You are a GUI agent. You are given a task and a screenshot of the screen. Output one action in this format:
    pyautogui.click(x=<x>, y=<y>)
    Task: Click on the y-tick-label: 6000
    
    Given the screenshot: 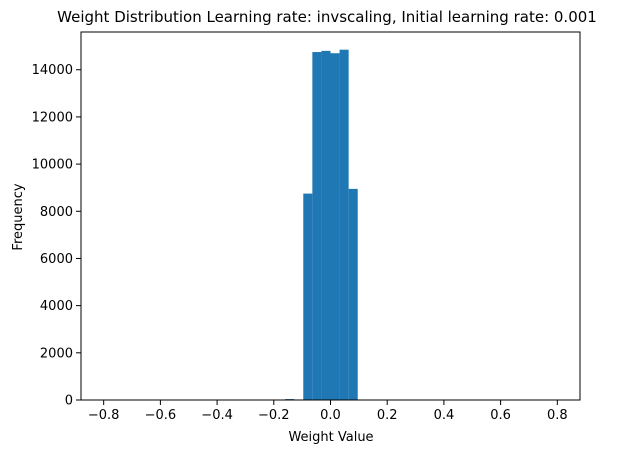 What is the action you would take?
    pyautogui.click(x=56, y=259)
    